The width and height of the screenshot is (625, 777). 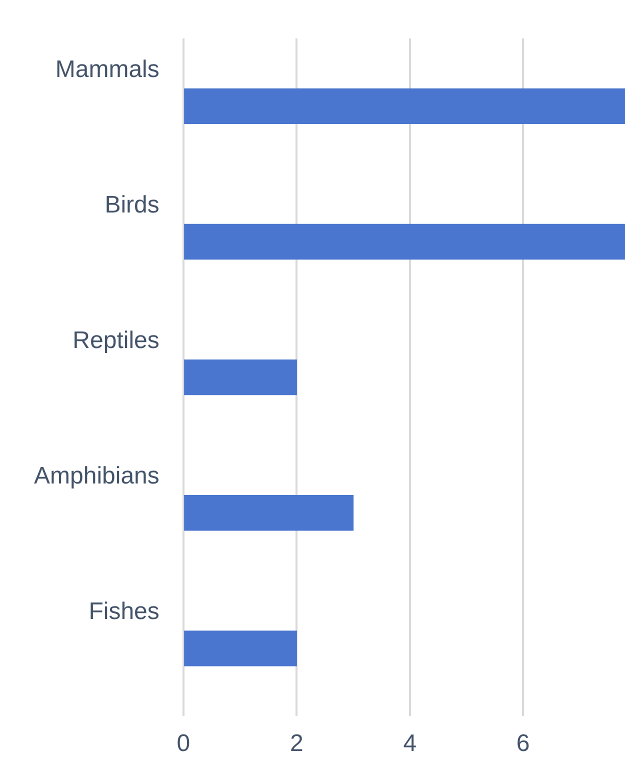 I want to click on x-tick-label: 0, so click(x=183, y=744).